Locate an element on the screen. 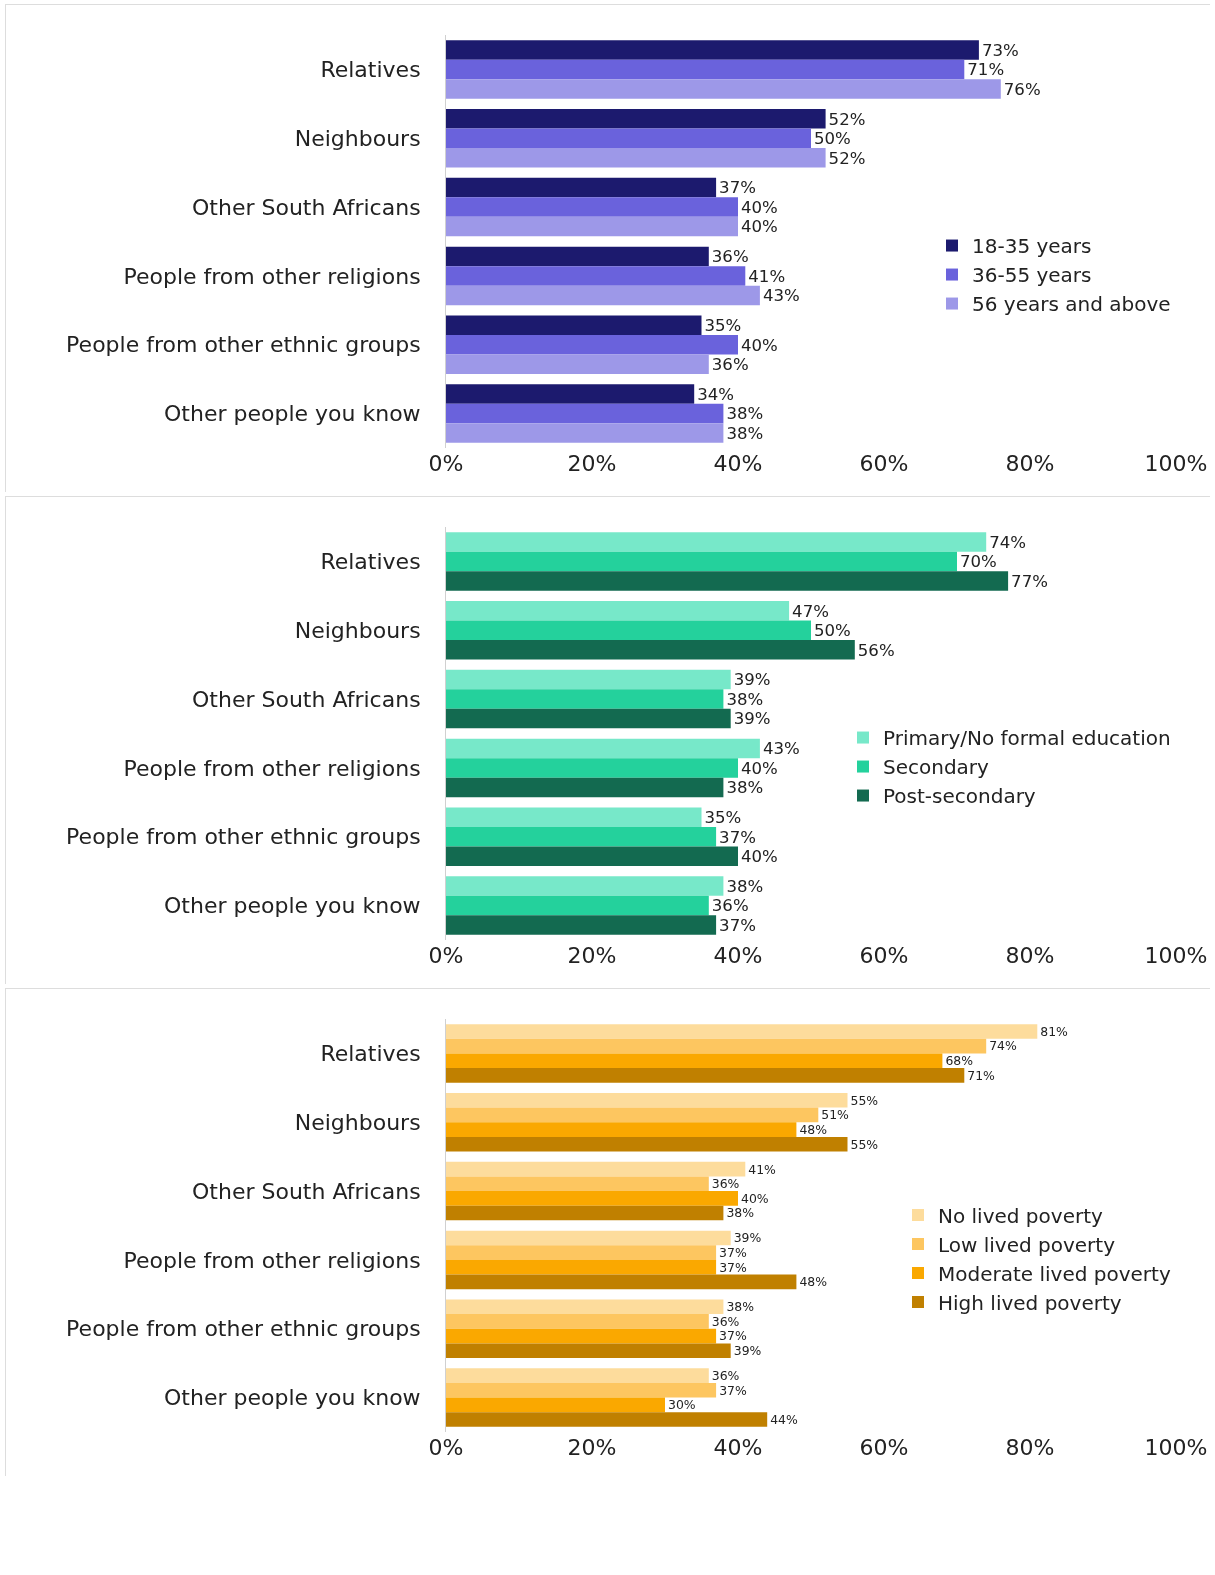 The height and width of the screenshot is (1575, 1215). legend-label: No lived poverty is located at coordinates (1020, 1215).